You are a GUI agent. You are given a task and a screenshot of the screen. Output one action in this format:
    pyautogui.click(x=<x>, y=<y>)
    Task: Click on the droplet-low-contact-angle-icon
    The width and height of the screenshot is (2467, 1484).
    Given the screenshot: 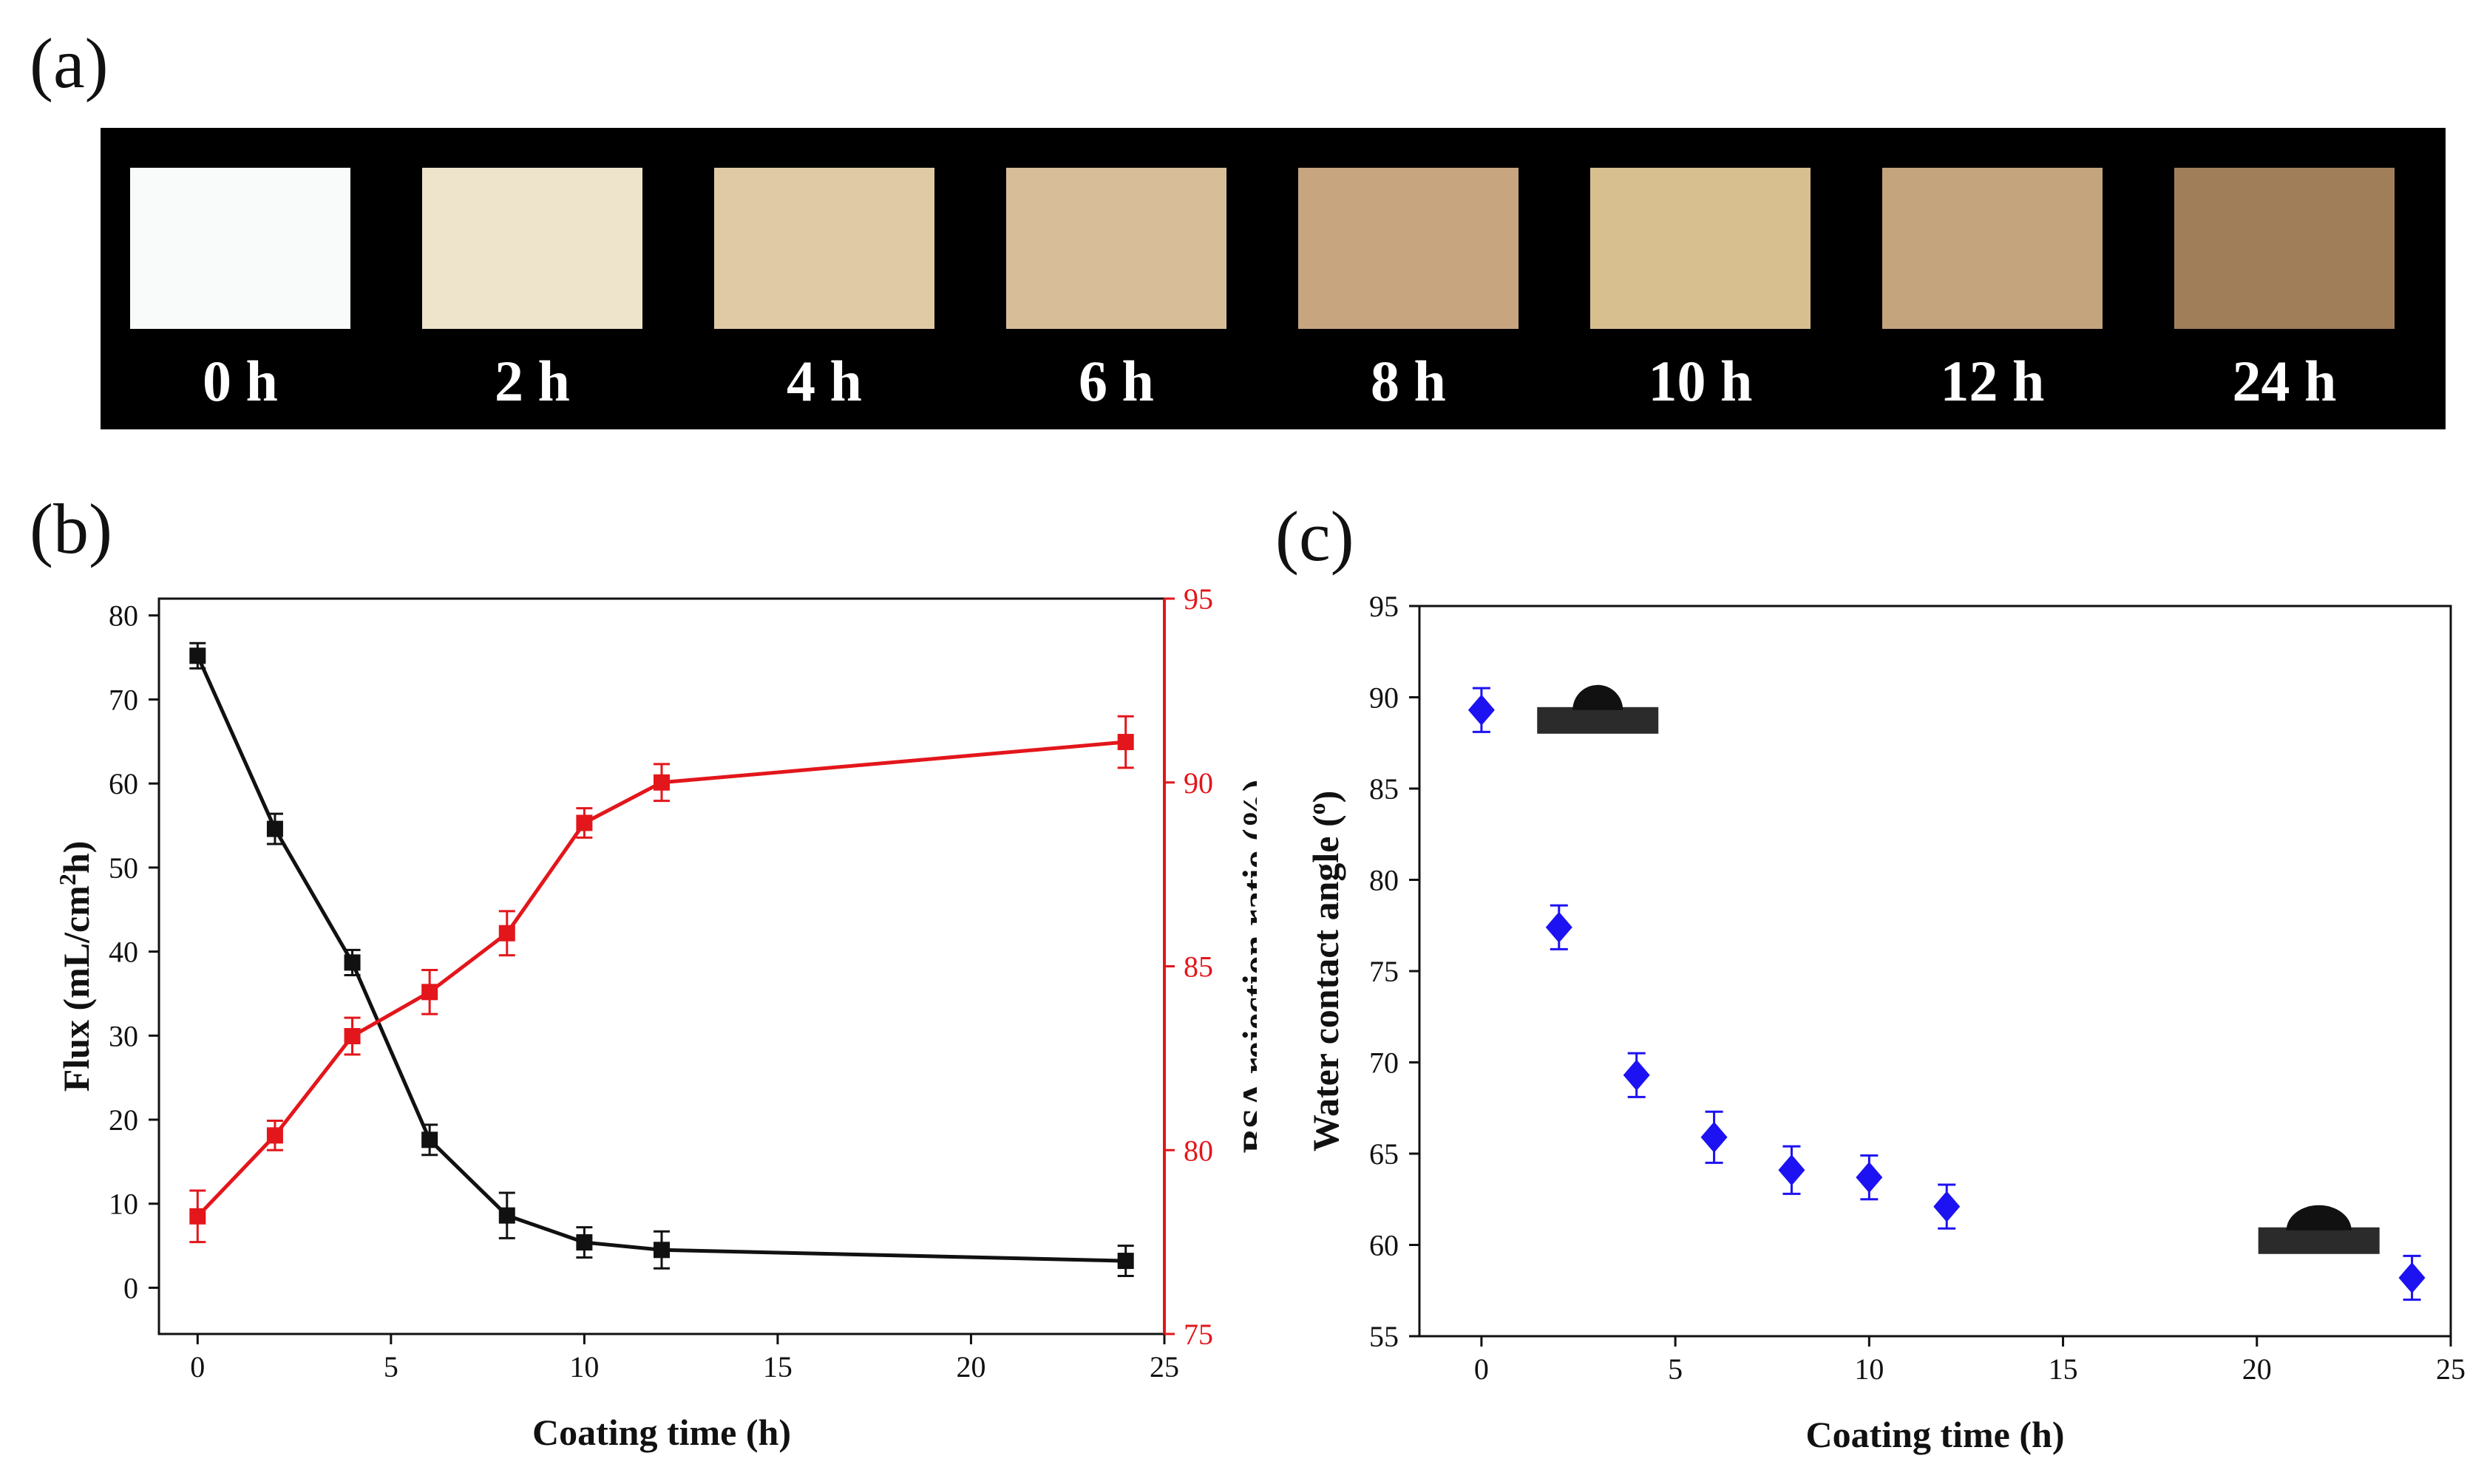 What is the action you would take?
    pyautogui.click(x=2319, y=1229)
    